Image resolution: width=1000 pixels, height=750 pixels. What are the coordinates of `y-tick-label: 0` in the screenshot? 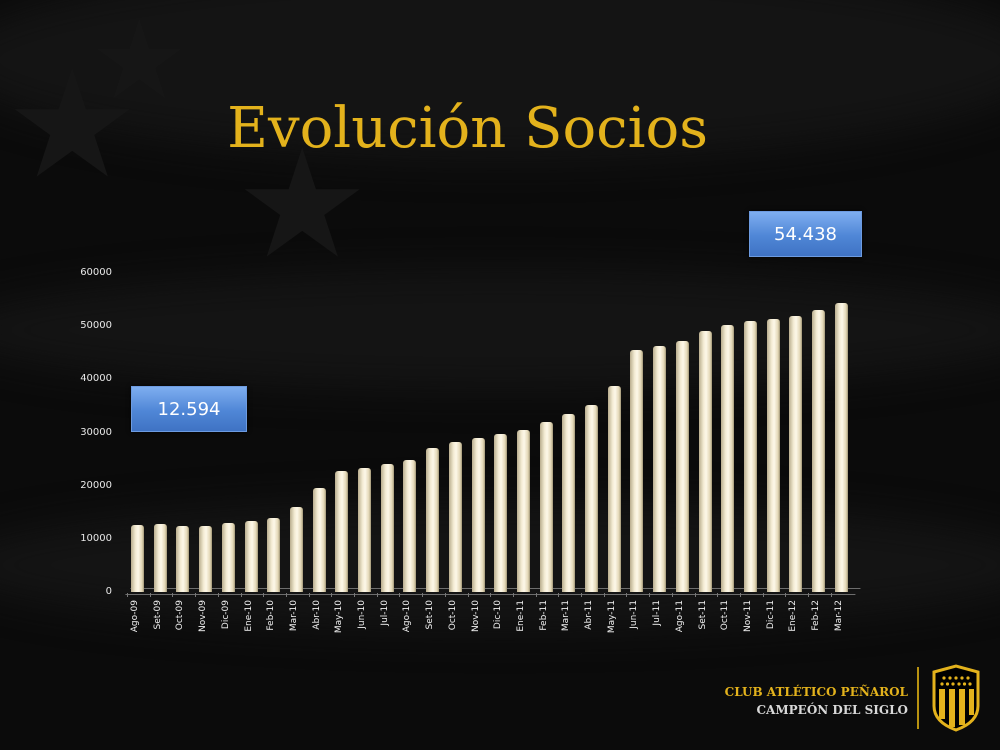 It's located at (108, 591).